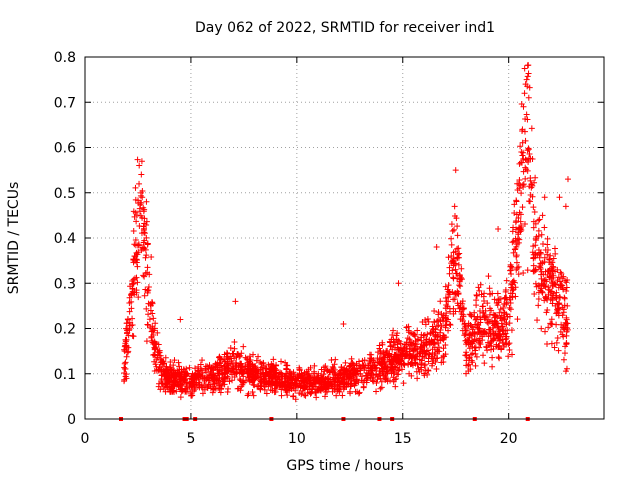  Describe the element at coordinates (65, 239) in the screenshot. I see `y-tick-label: 0.4` at that location.